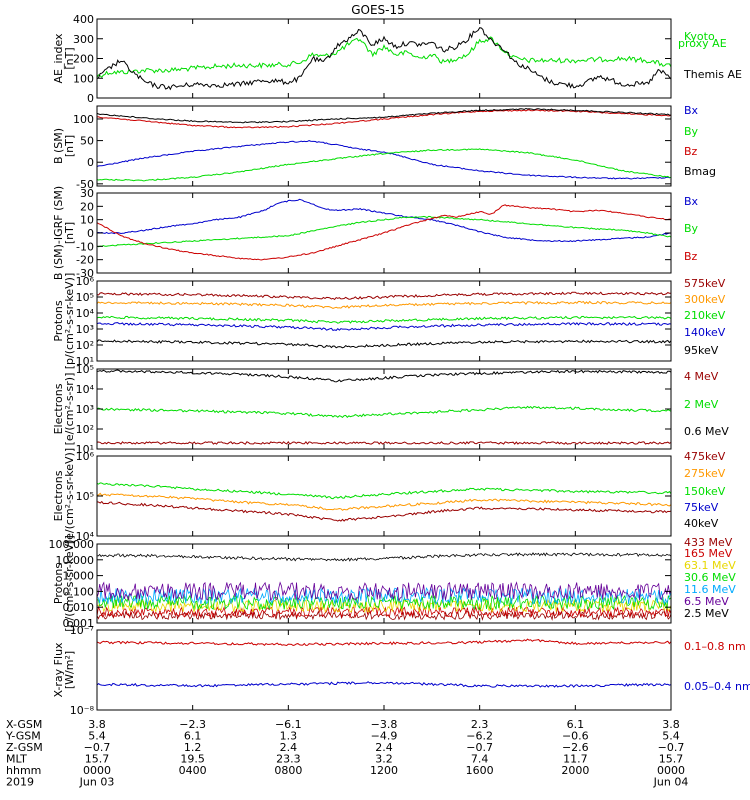 The width and height of the screenshot is (750, 800). What do you see at coordinates (575, 736) in the screenshot?
I see `x-axis-value: −0.6` at bounding box center [575, 736].